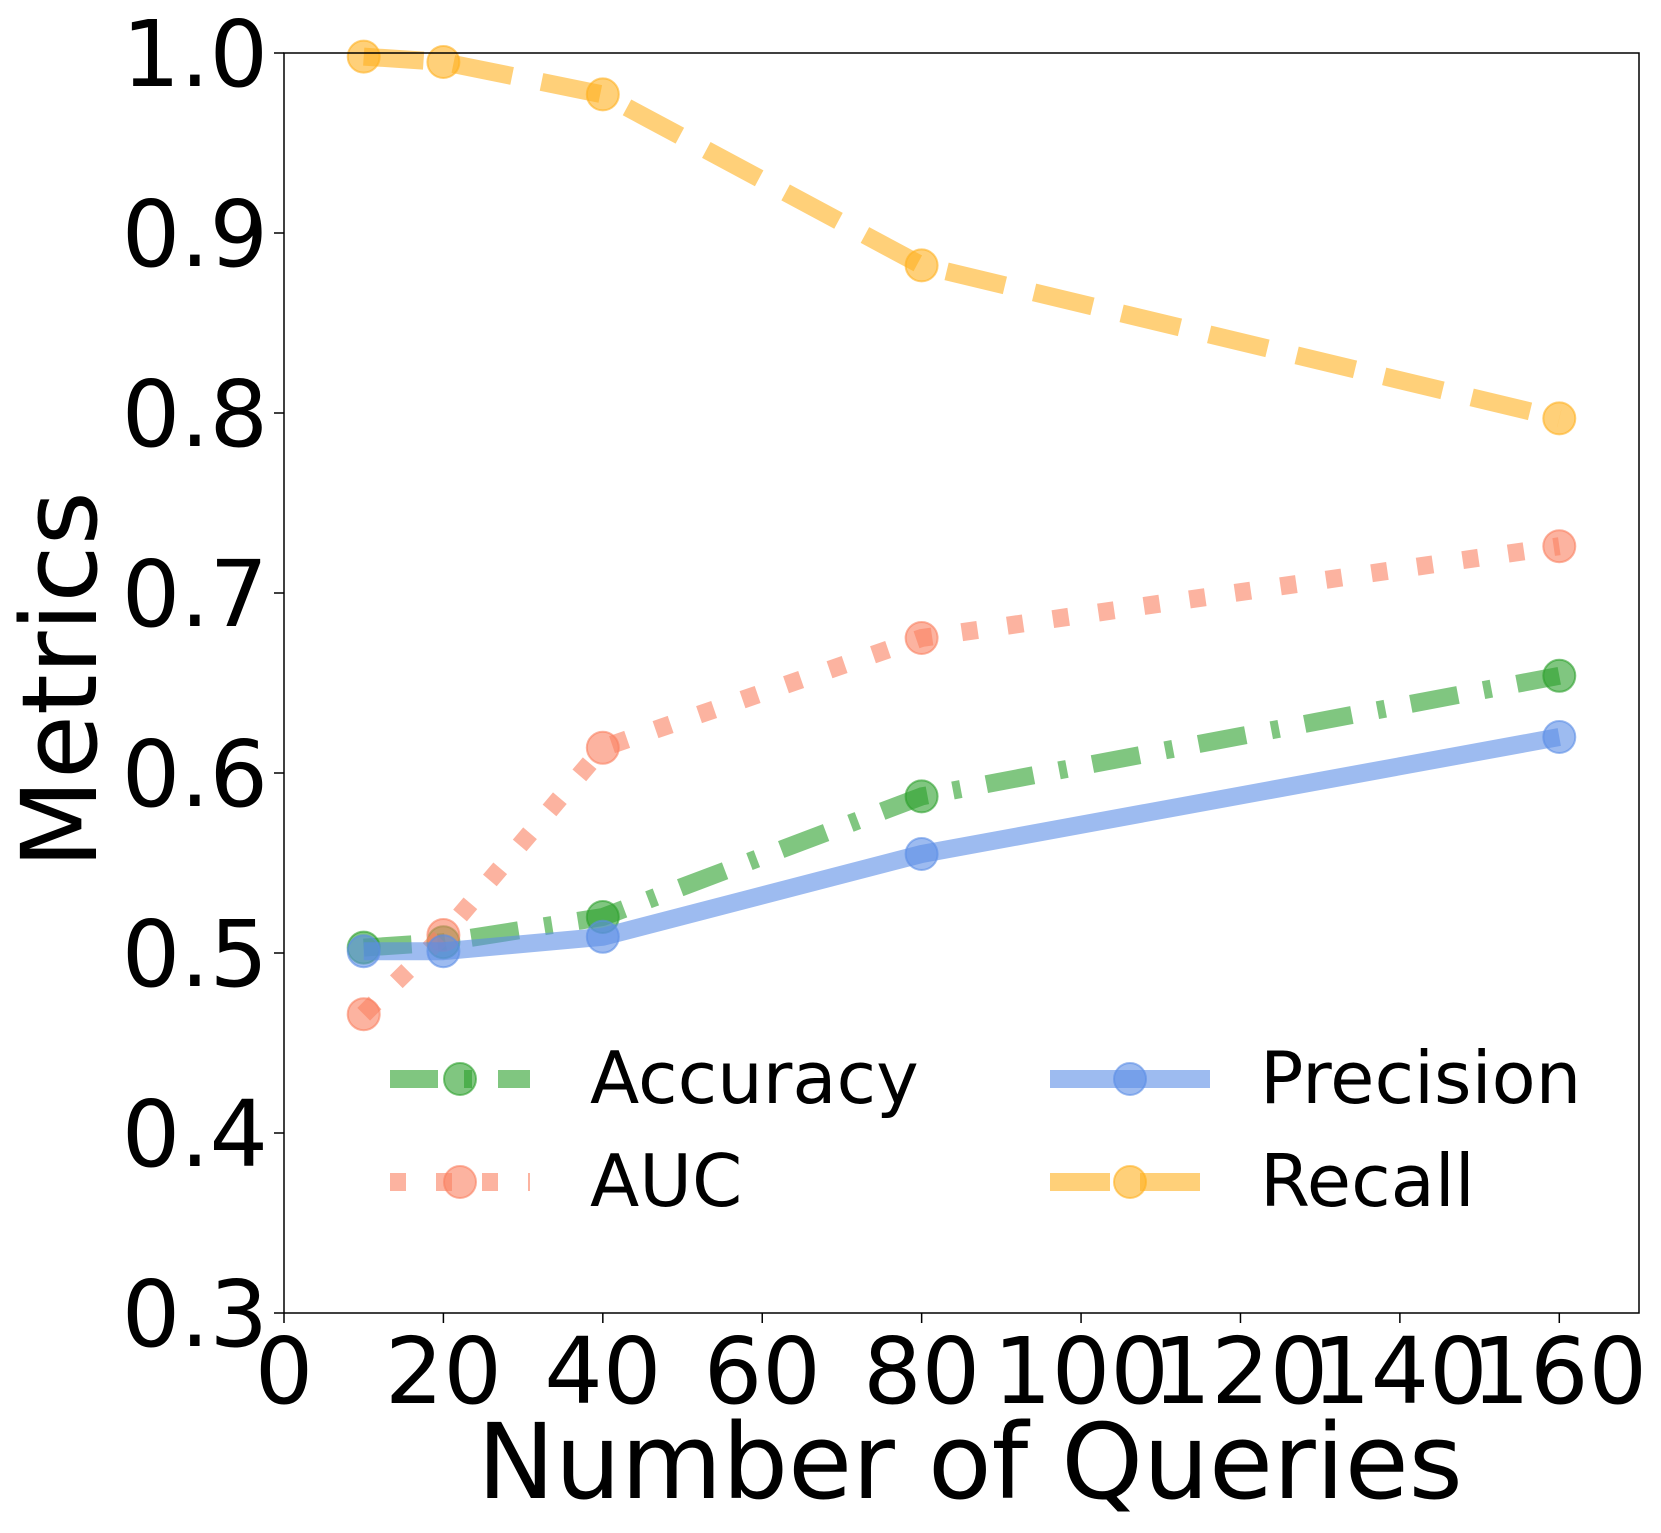 The height and width of the screenshot is (1533, 1661). I want to click on legend-label-auc: AUC, so click(666, 1181).